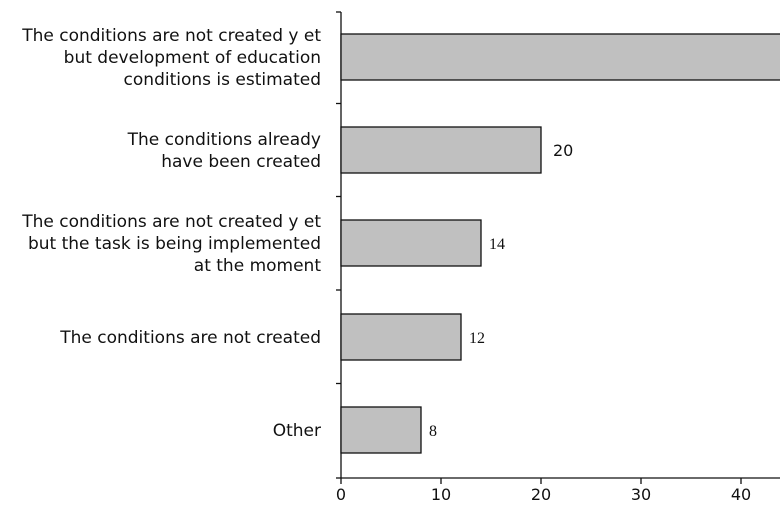  What do you see at coordinates (433, 431) in the screenshot?
I see `value-label-4: 8` at bounding box center [433, 431].